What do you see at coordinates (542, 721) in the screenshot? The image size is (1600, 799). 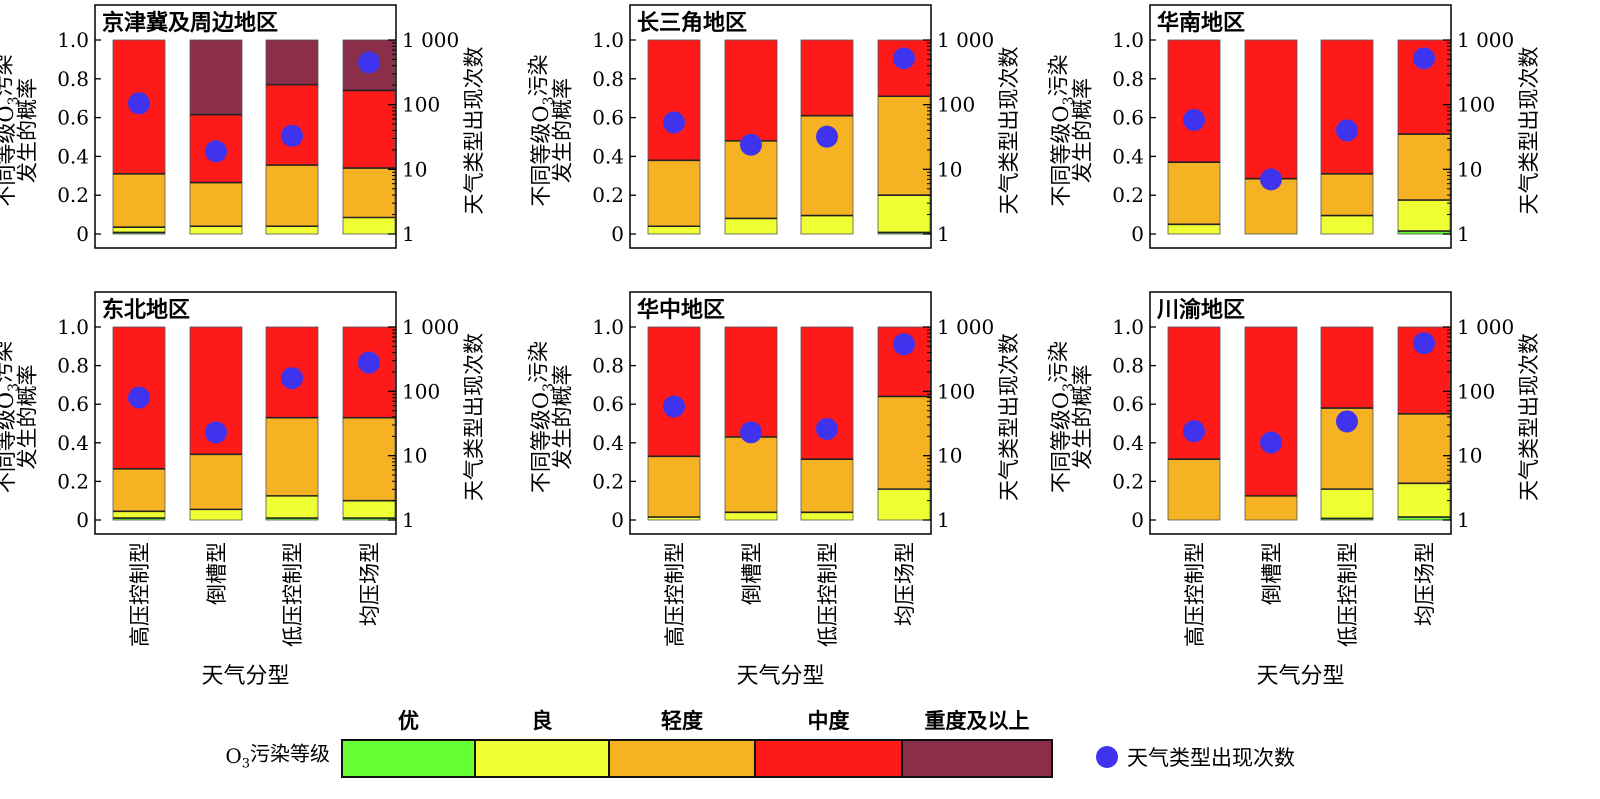 I see `legend-label-良: 良` at bounding box center [542, 721].